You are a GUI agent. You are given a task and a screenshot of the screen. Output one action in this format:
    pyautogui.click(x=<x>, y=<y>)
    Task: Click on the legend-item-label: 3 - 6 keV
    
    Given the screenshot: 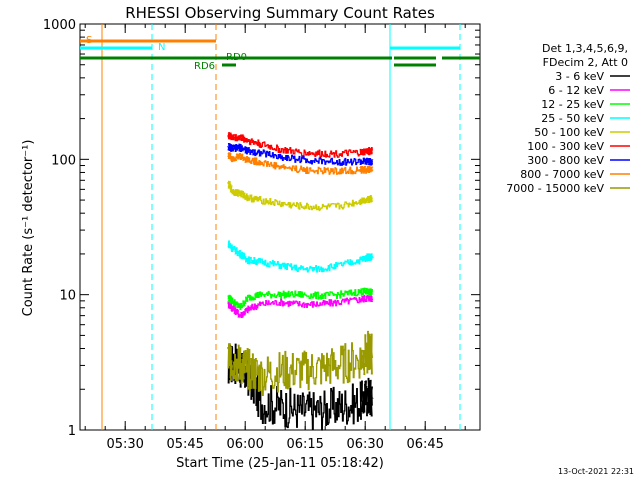 What is the action you would take?
    pyautogui.click(x=579, y=76)
    